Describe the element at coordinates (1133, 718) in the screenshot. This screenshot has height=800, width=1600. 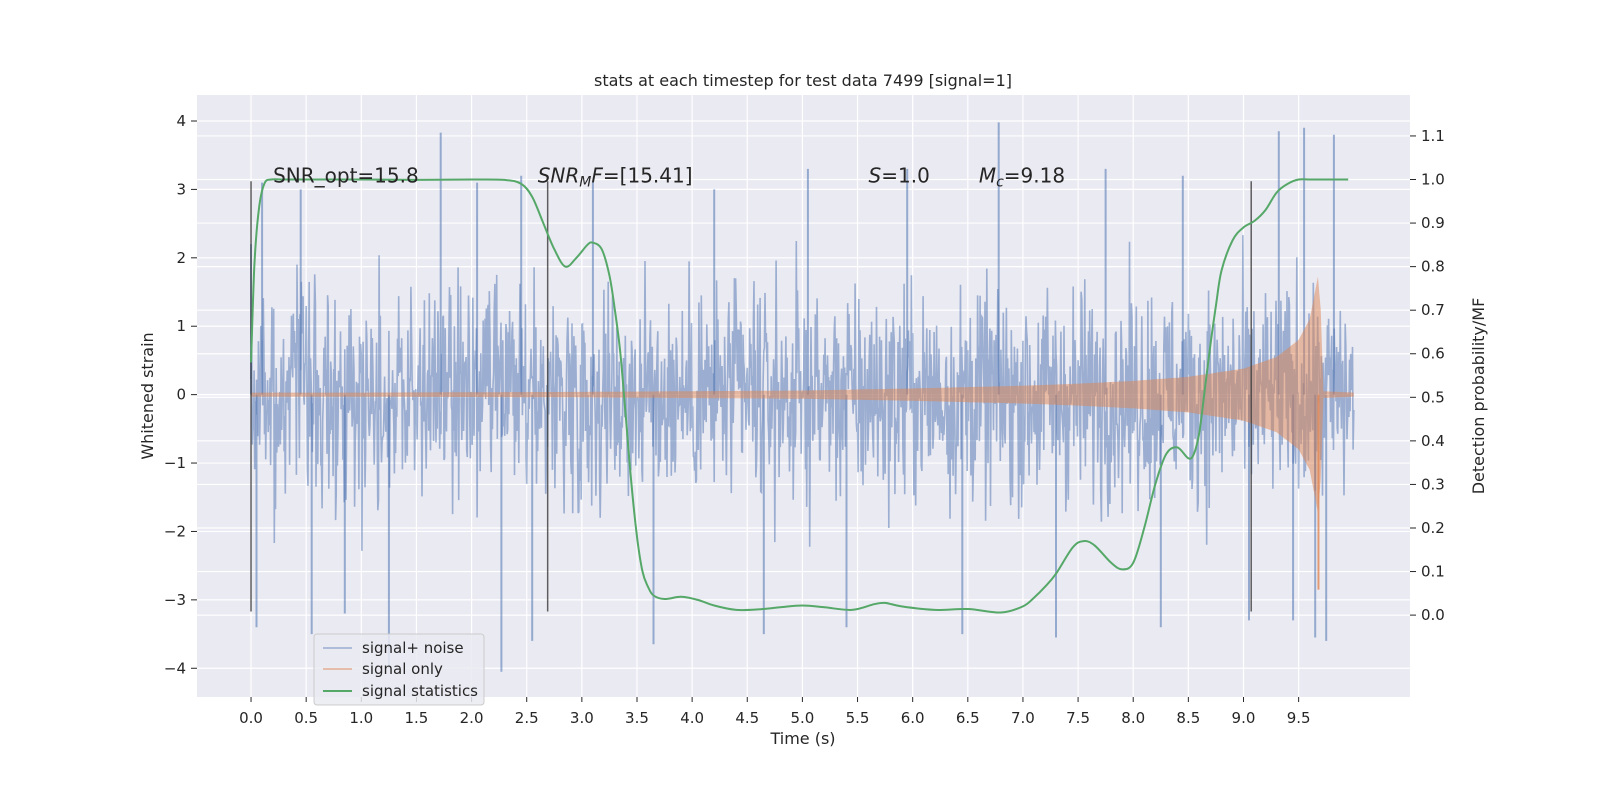
I see `x-tick-label: 8.0` at that location.